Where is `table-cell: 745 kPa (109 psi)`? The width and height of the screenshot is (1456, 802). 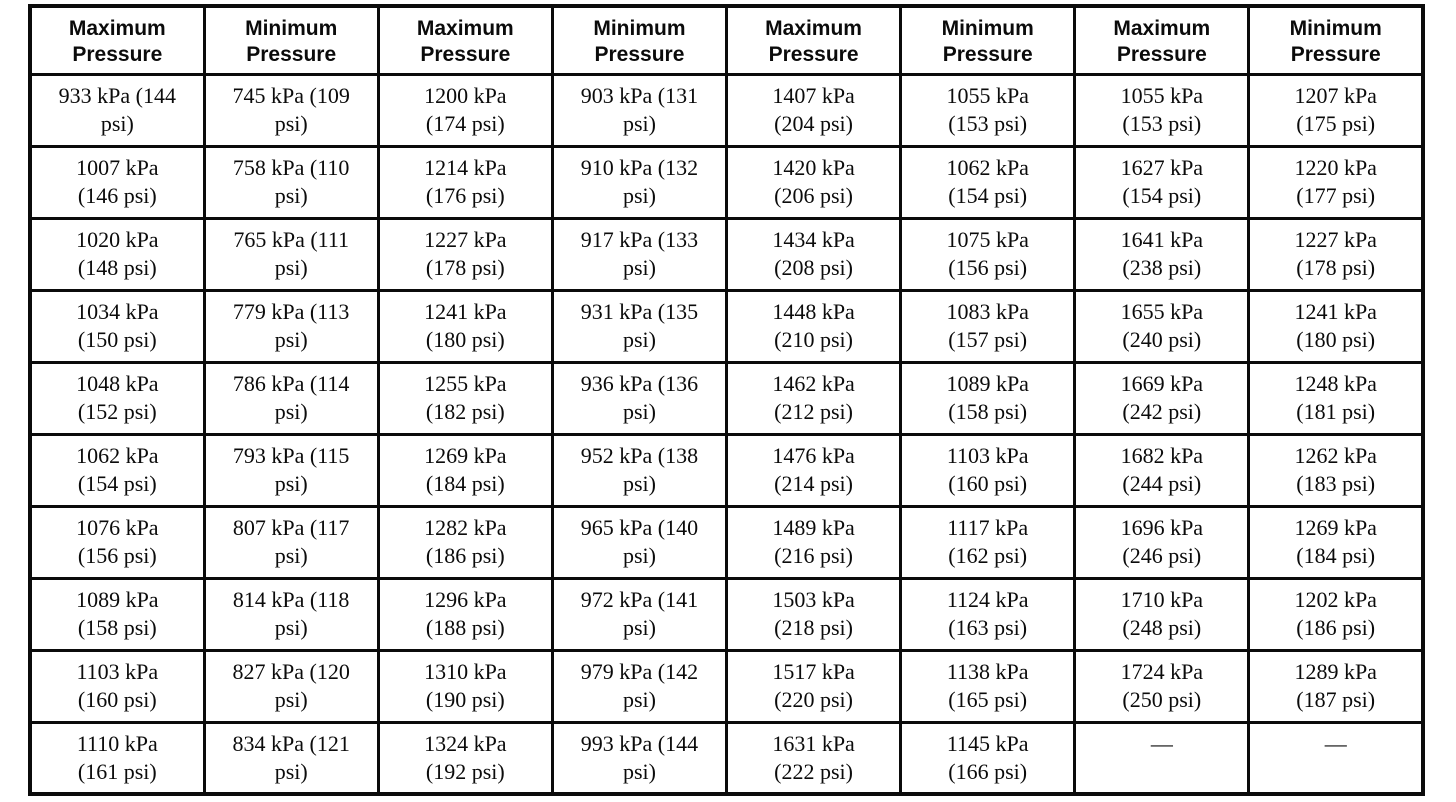
table-cell: 745 kPa (109 psi) is located at coordinates (291, 110).